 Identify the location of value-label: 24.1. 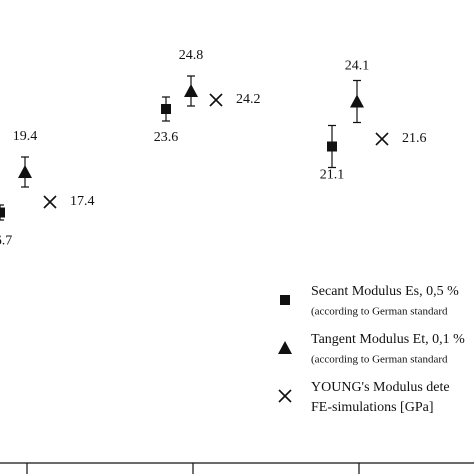
(357, 66).